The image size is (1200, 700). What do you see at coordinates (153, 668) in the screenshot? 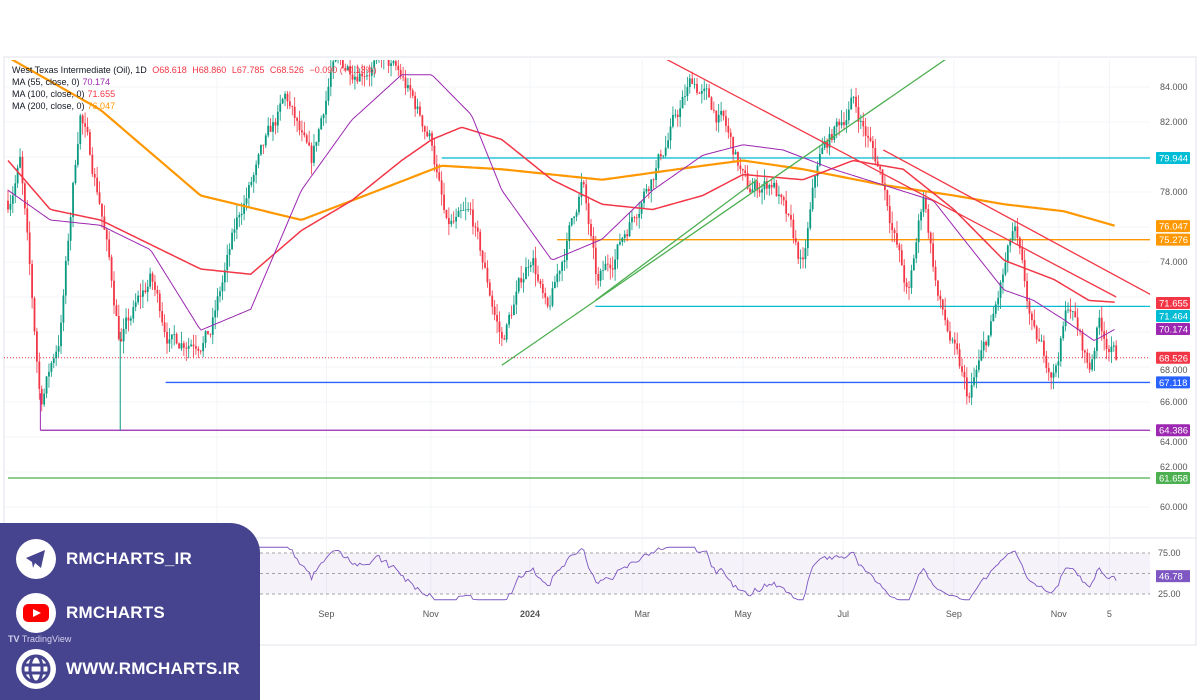
I see `website-url: WWW.RMCHARTS.IR` at bounding box center [153, 668].